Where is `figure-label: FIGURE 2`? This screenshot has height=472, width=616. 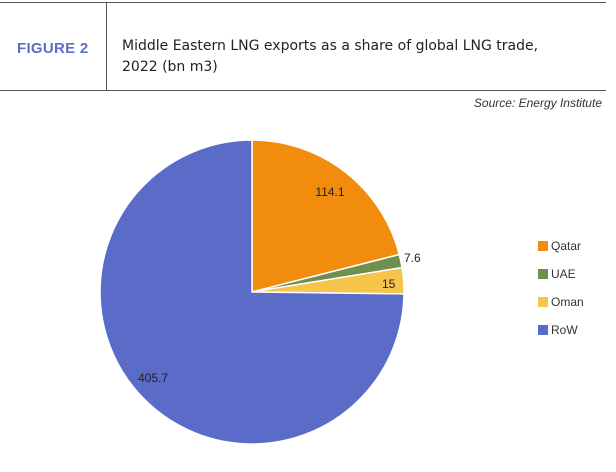
figure-label: FIGURE 2 is located at coordinates (53, 48).